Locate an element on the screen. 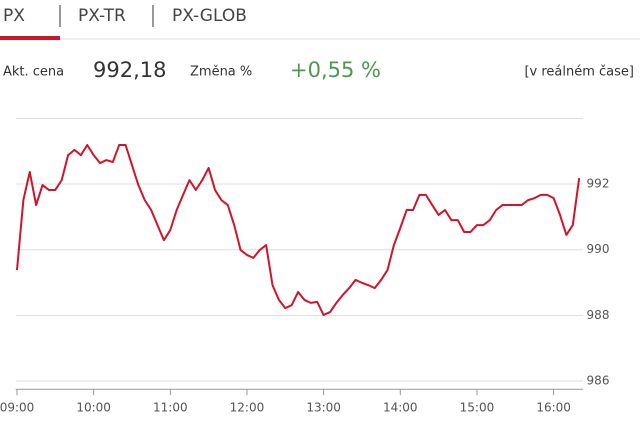  x-tick-label: 12:00 is located at coordinates (247, 408).